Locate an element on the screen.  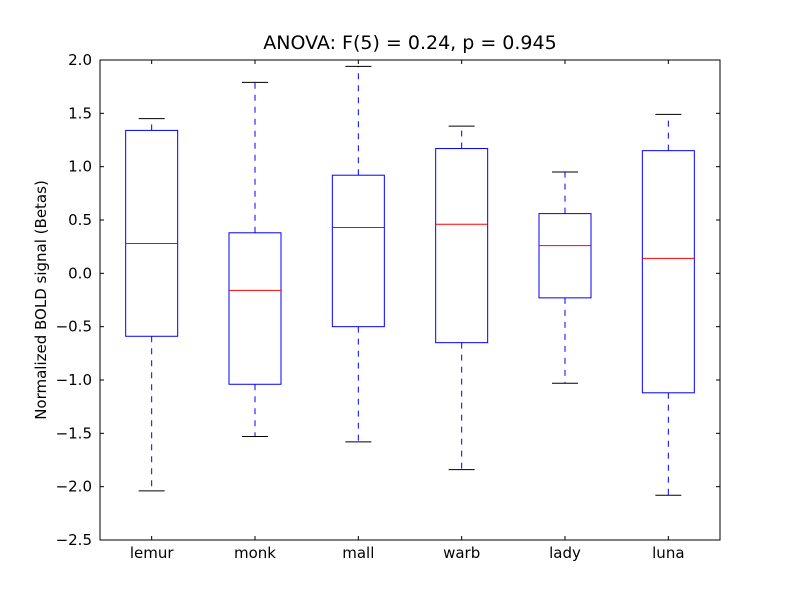
box-monk is located at coordinates (255, 259).